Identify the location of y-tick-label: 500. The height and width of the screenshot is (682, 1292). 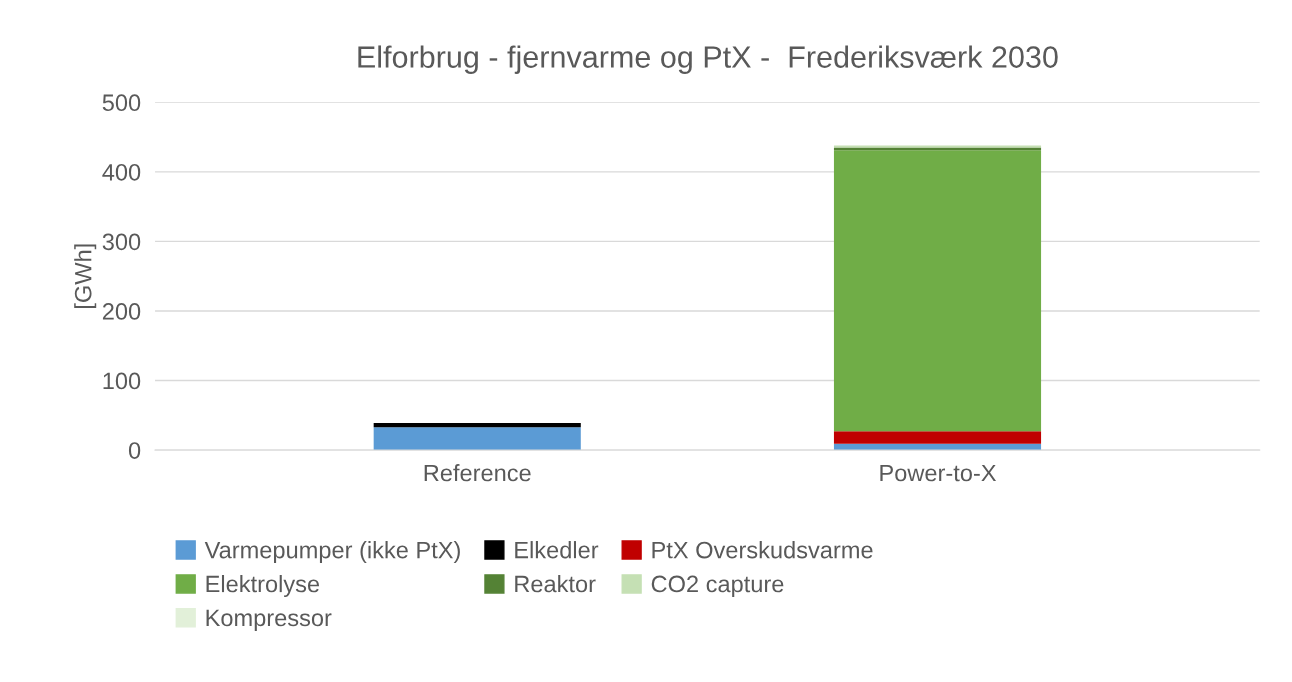
(121, 103).